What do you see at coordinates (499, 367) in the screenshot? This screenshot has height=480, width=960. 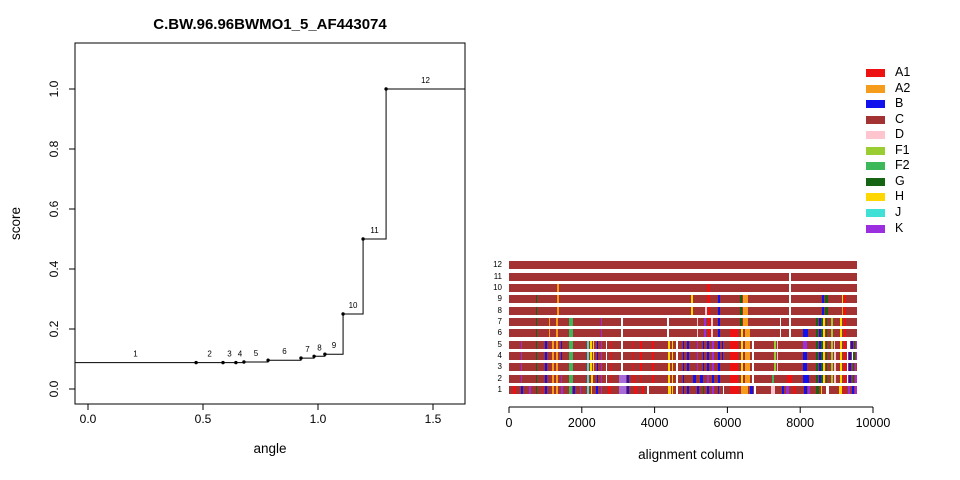 I see `row-label: 3` at bounding box center [499, 367].